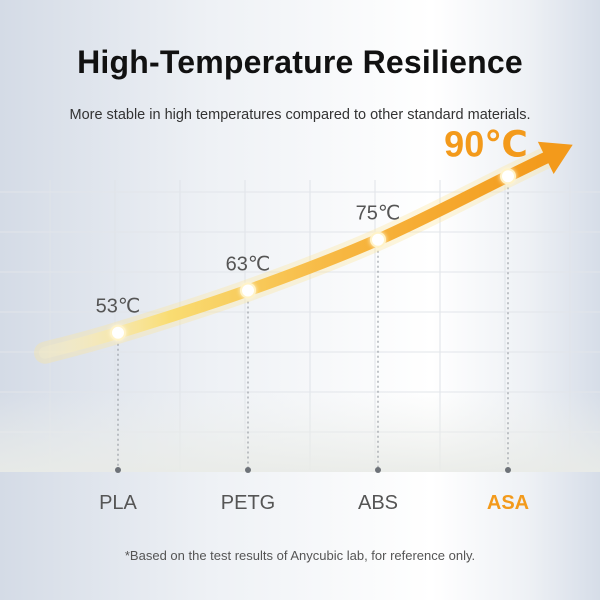 This screenshot has height=600, width=600. I want to click on value-label-abs: 75℃, so click(378, 214).